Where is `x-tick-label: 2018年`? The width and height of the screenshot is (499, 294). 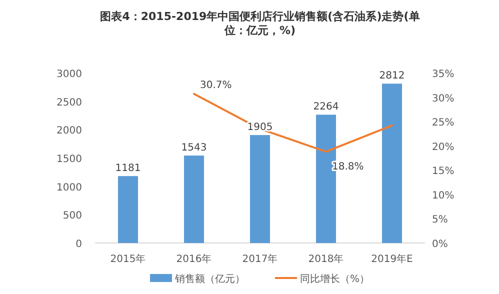
x-tick-label: 2018年 is located at coordinates (326, 259).